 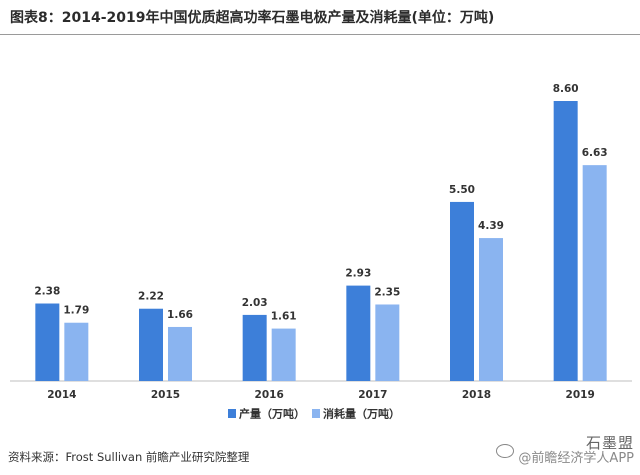 I want to click on data-label-consumption-2016: 1.61, so click(x=284, y=317).